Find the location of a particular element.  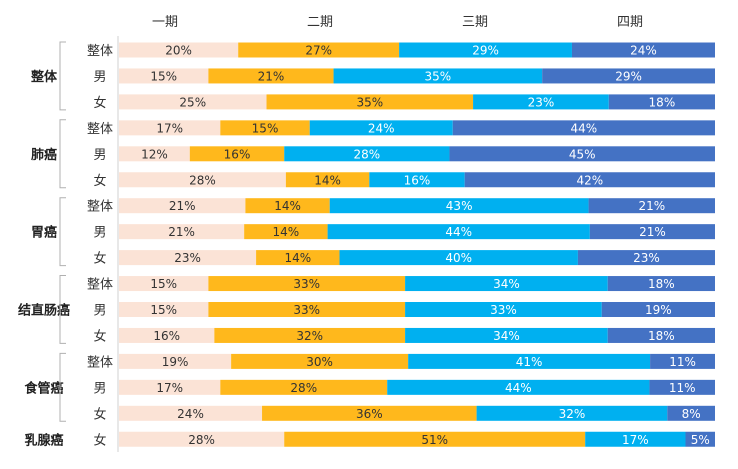

data-label: 33% is located at coordinates (306, 310).